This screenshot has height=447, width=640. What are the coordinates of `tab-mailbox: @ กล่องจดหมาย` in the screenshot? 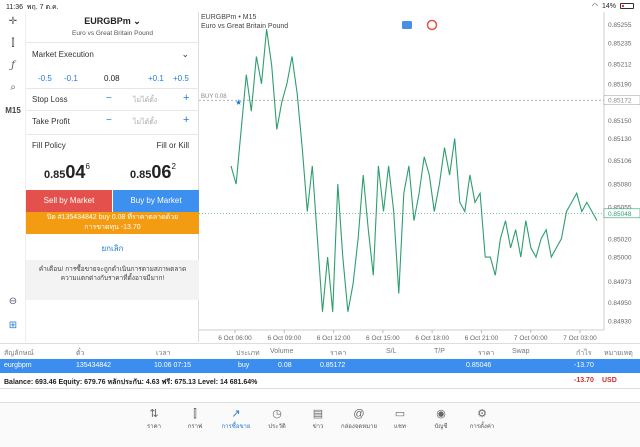 It's located at (359, 419).